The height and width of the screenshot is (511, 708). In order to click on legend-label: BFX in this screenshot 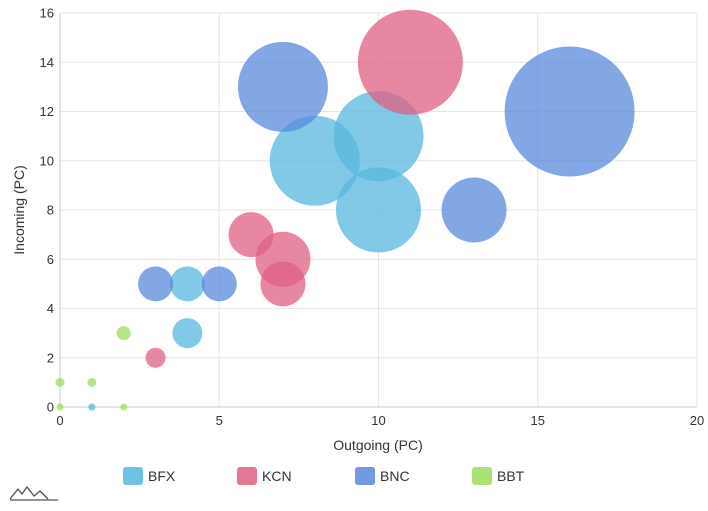, I will do `click(162, 476)`.